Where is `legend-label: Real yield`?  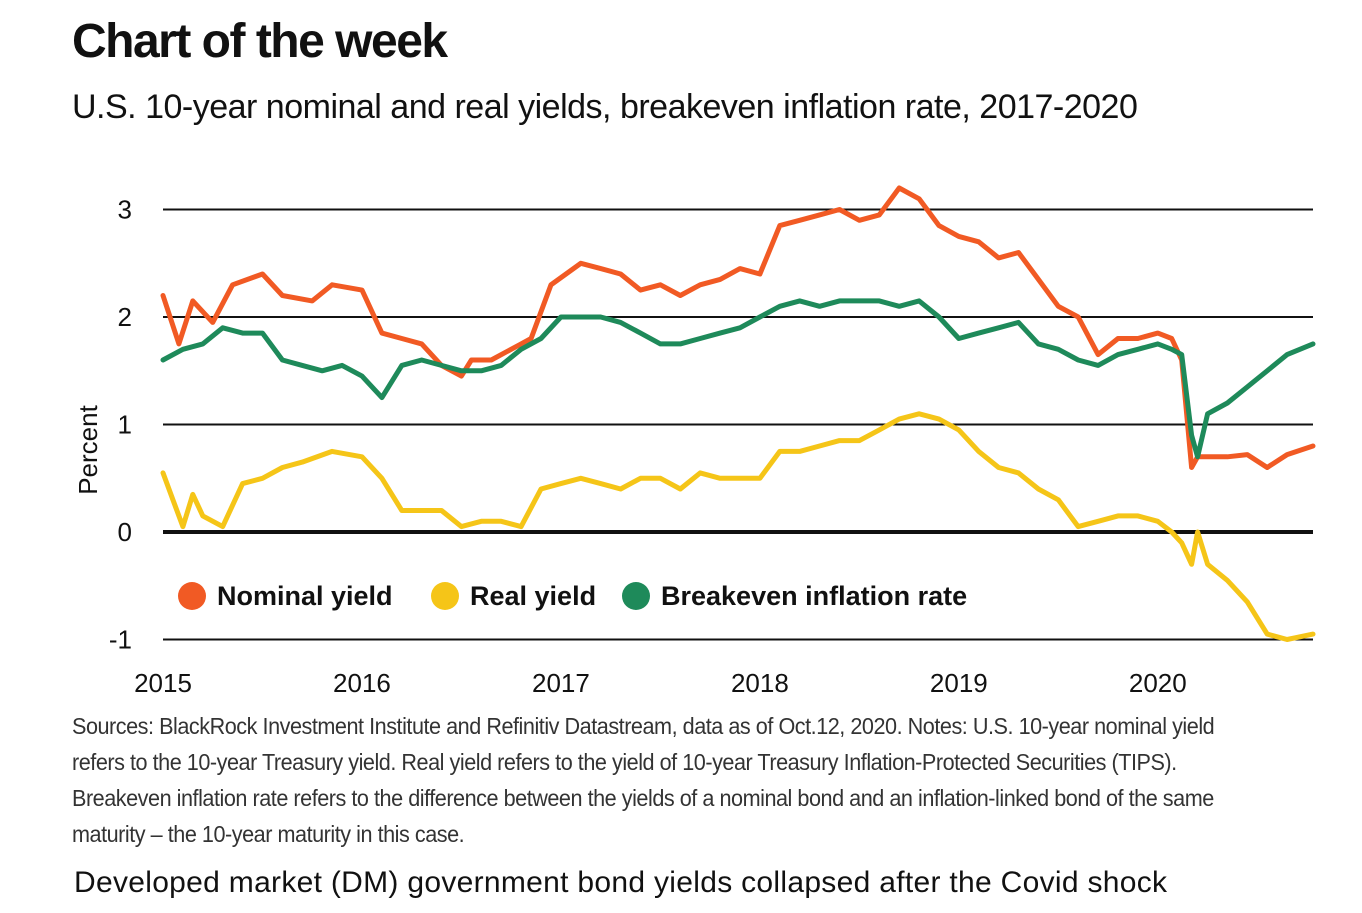
legend-label: Real yield is located at coordinates (533, 596).